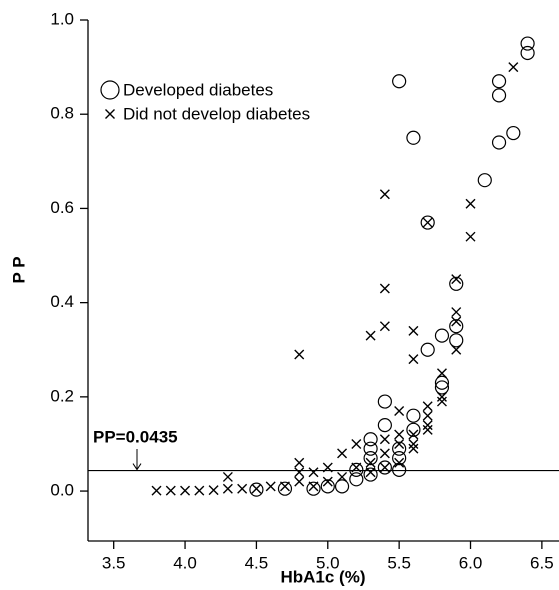 Image resolution: width=559 pixels, height=590 pixels. What do you see at coordinates (62, 395) in the screenshot?
I see `y-tick-label: 0.2` at bounding box center [62, 395].